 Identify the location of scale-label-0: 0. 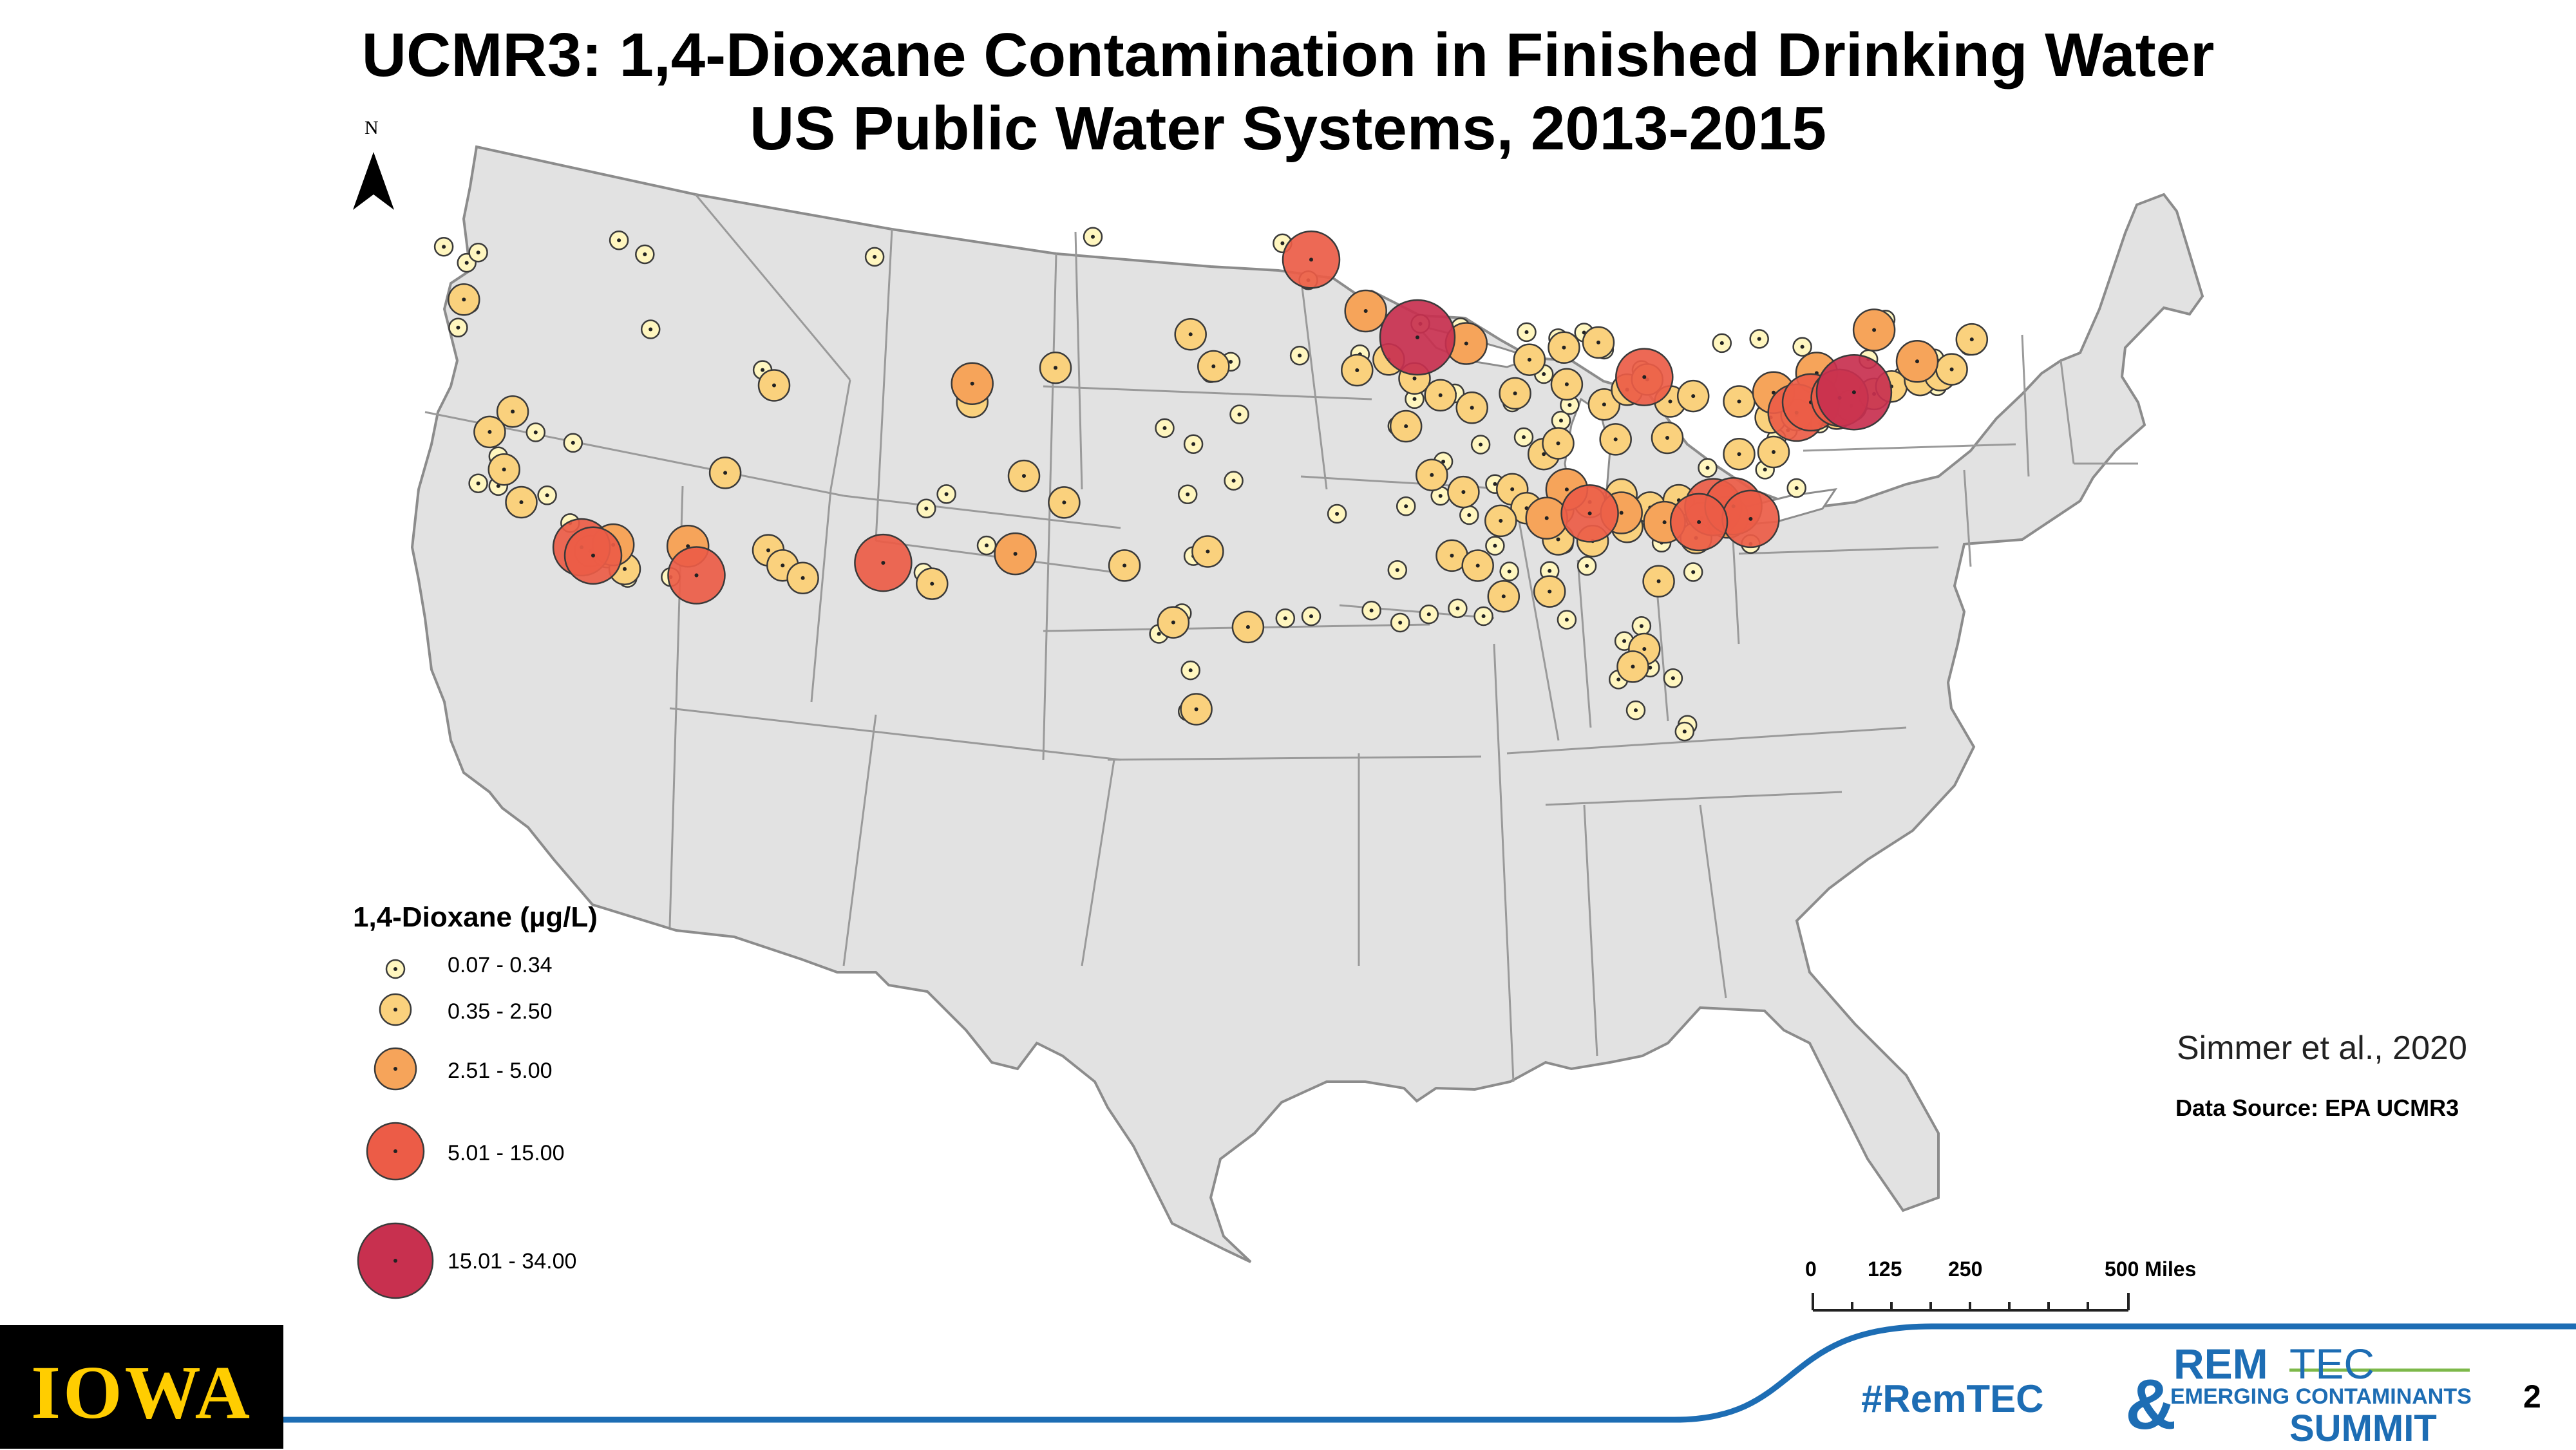
(1811, 1269).